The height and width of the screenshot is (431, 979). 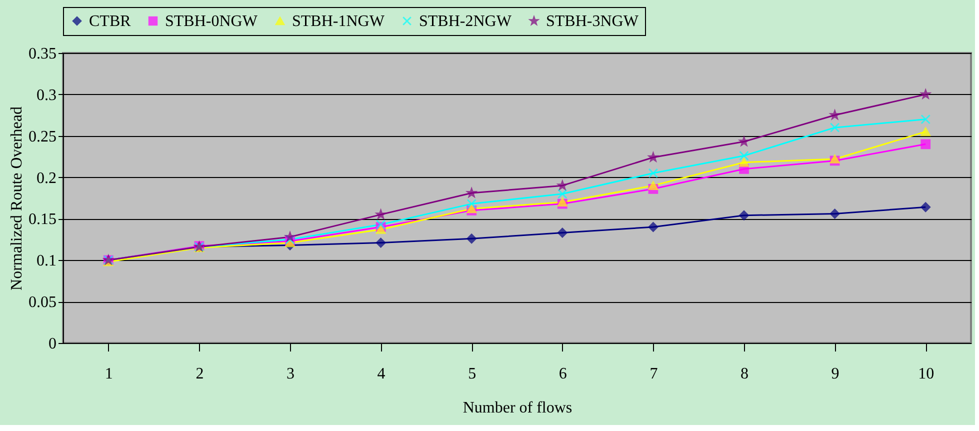 I want to click on y-tick-label: 0, so click(x=52, y=344).